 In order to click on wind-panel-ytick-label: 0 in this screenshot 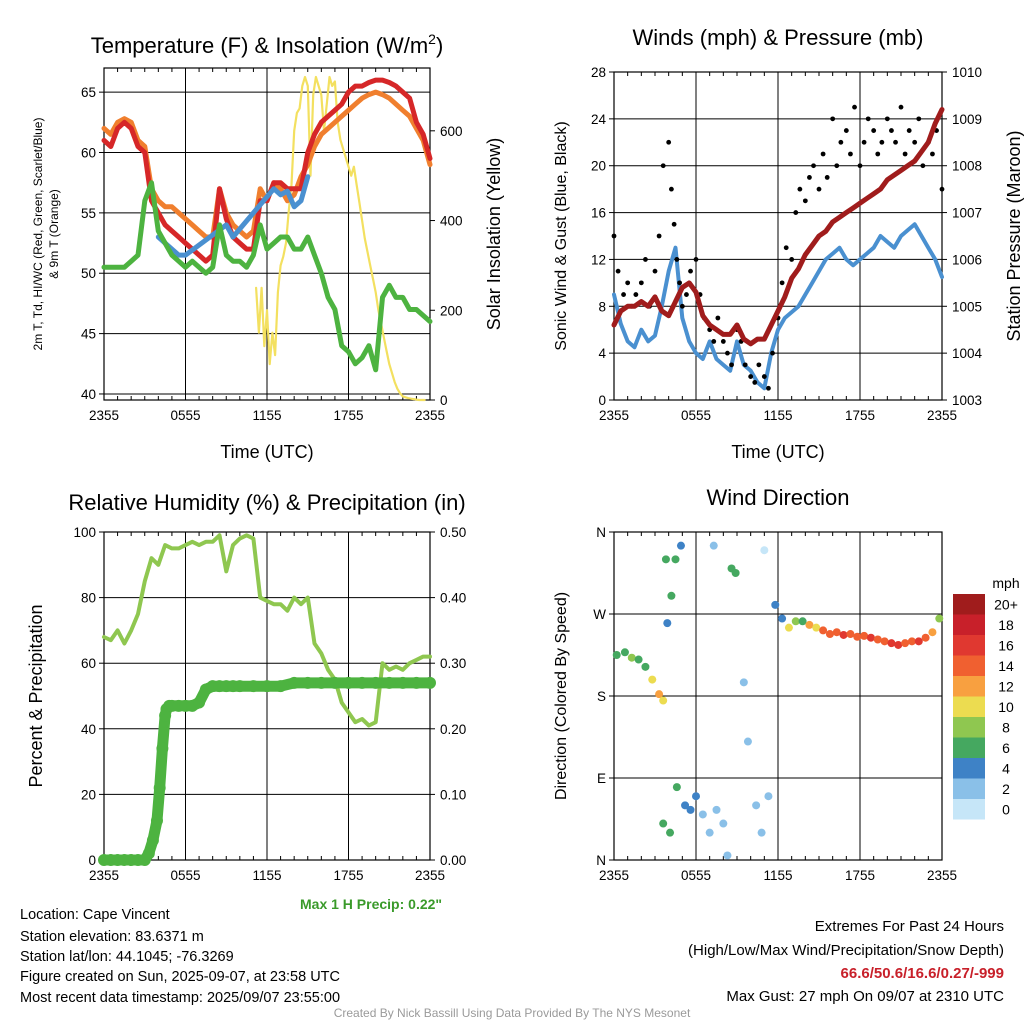, I will do `click(602, 400)`.